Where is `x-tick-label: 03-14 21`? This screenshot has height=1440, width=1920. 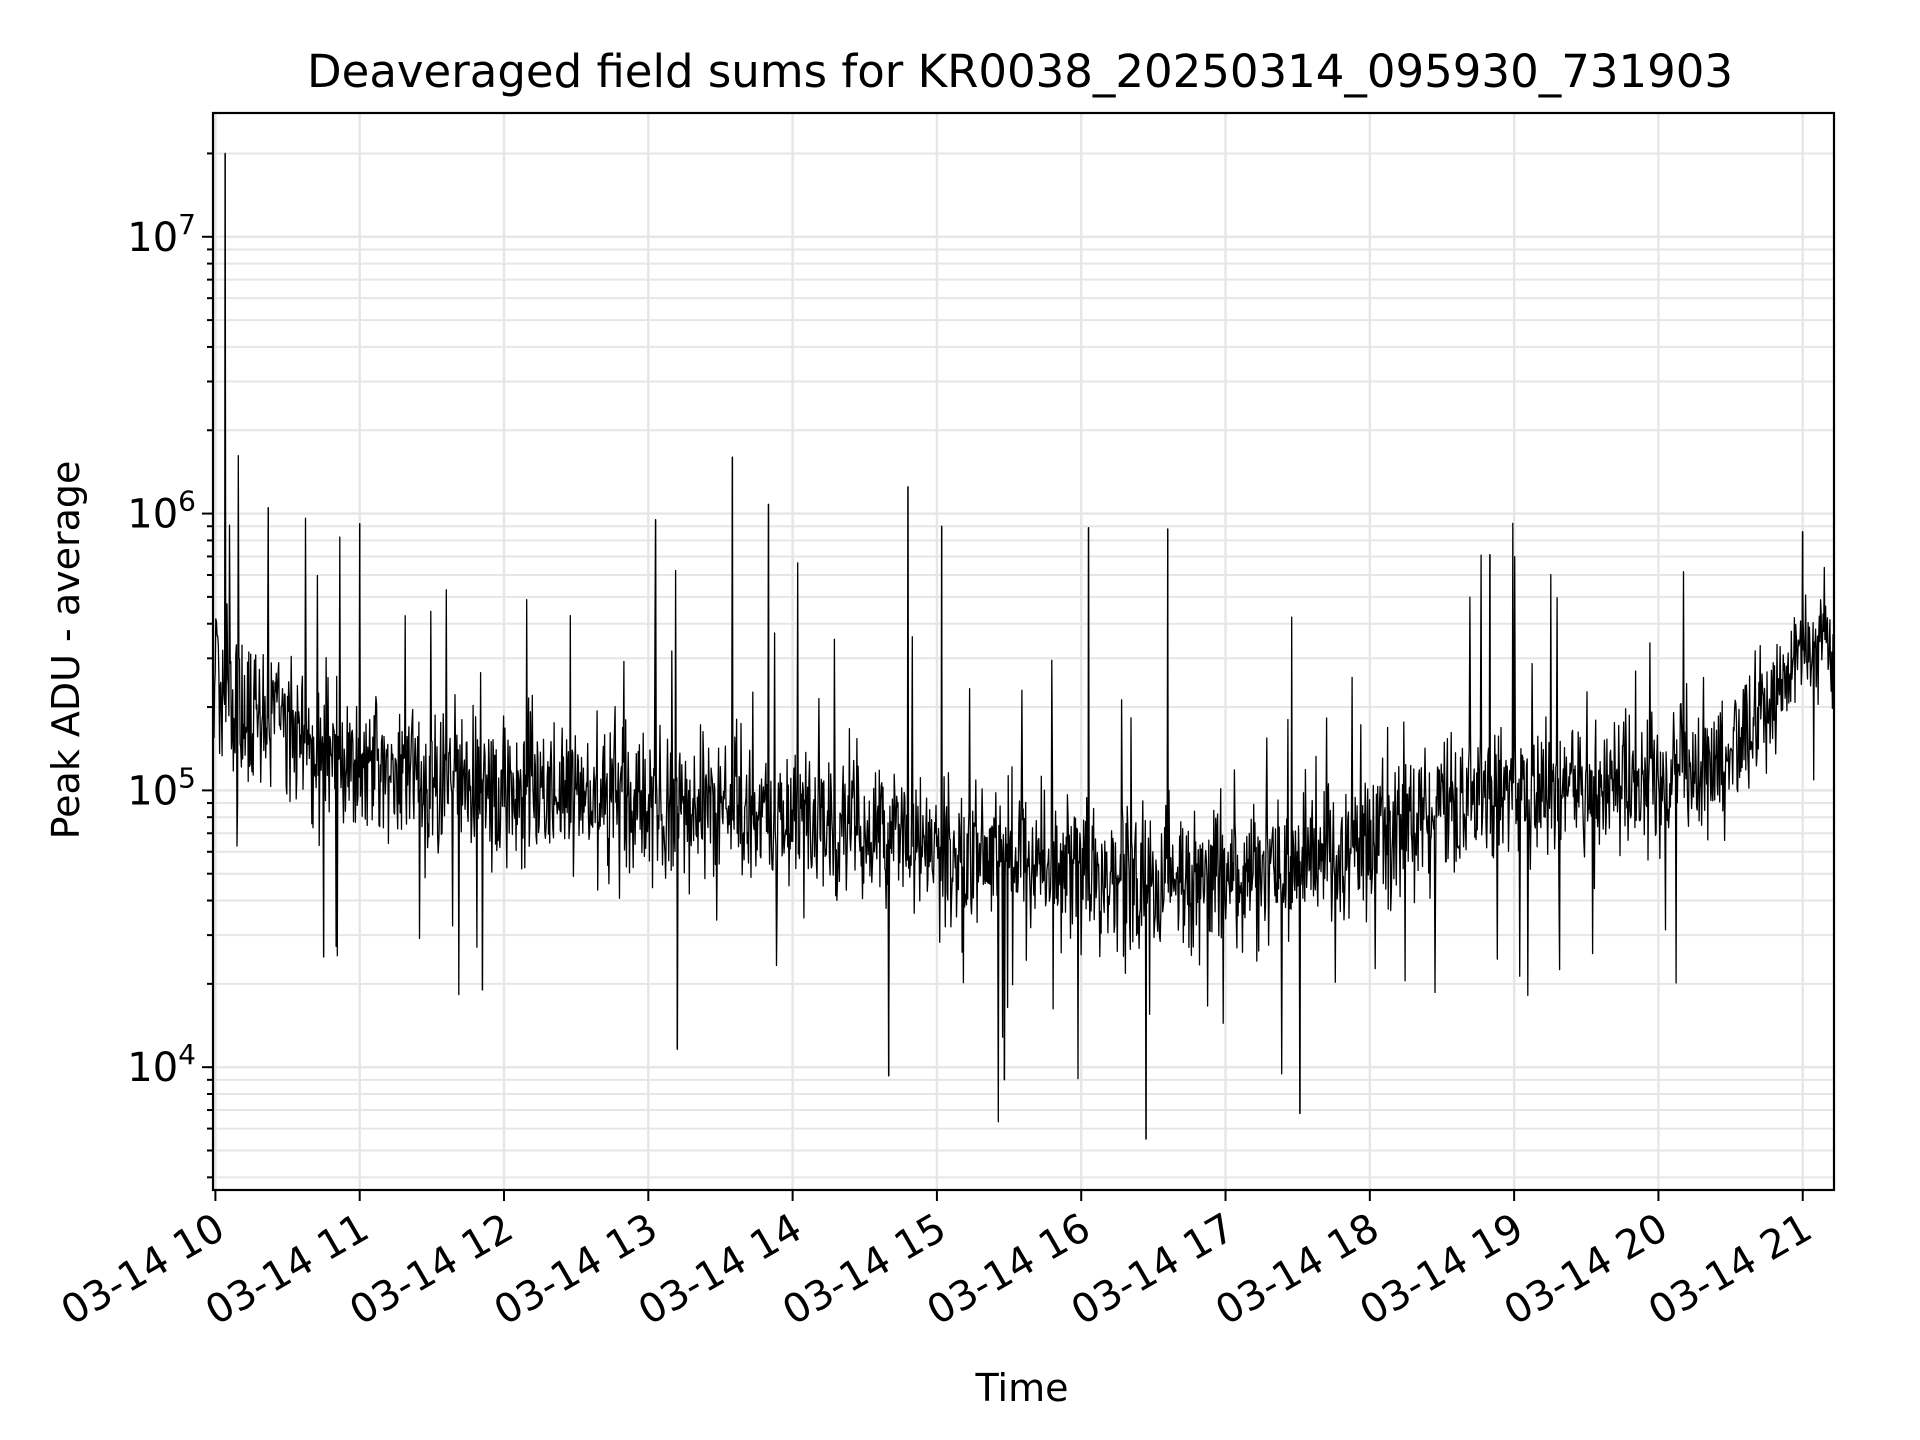 x-tick-label: 03-14 21 is located at coordinates (1730, 1270).